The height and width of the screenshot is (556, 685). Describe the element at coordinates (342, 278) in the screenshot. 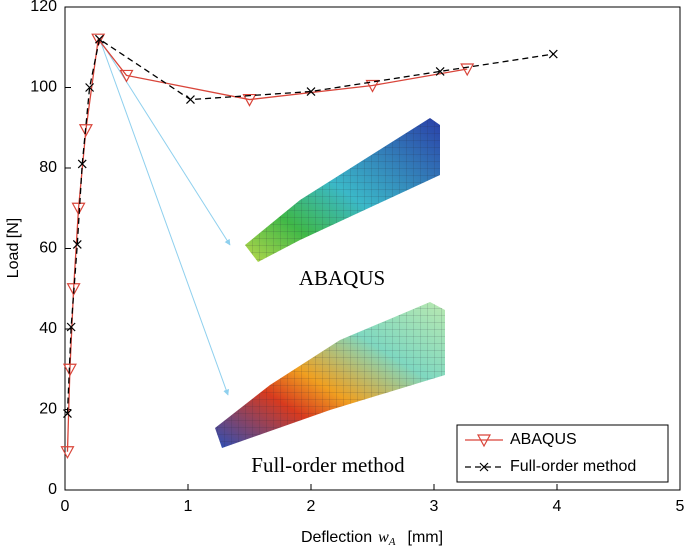

I see `annotation: ABAQUS` at that location.